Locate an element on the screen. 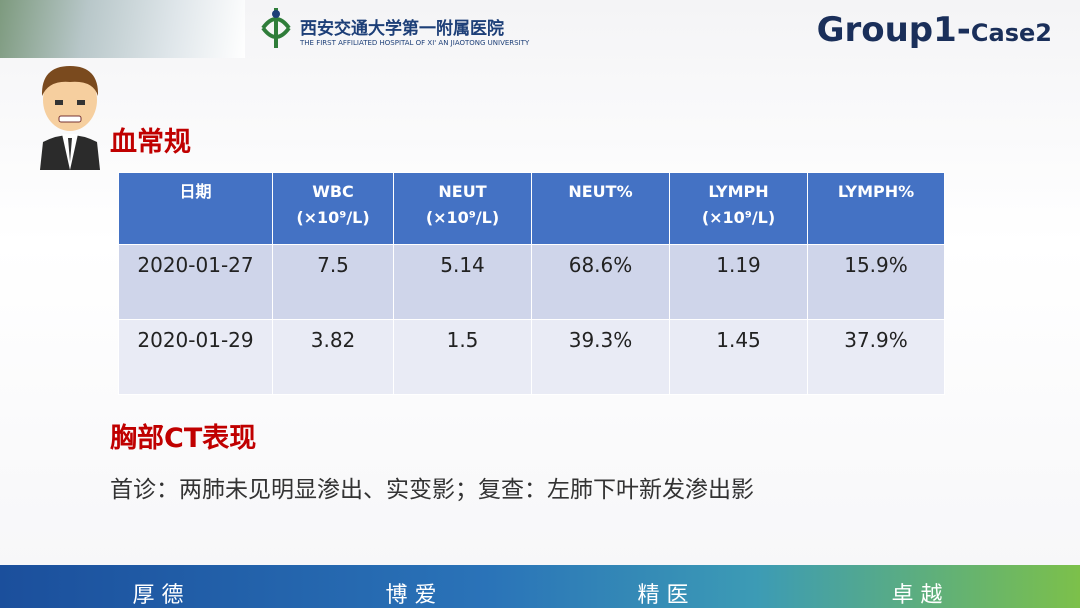  header-cell: 日期 is located at coordinates (195, 208).